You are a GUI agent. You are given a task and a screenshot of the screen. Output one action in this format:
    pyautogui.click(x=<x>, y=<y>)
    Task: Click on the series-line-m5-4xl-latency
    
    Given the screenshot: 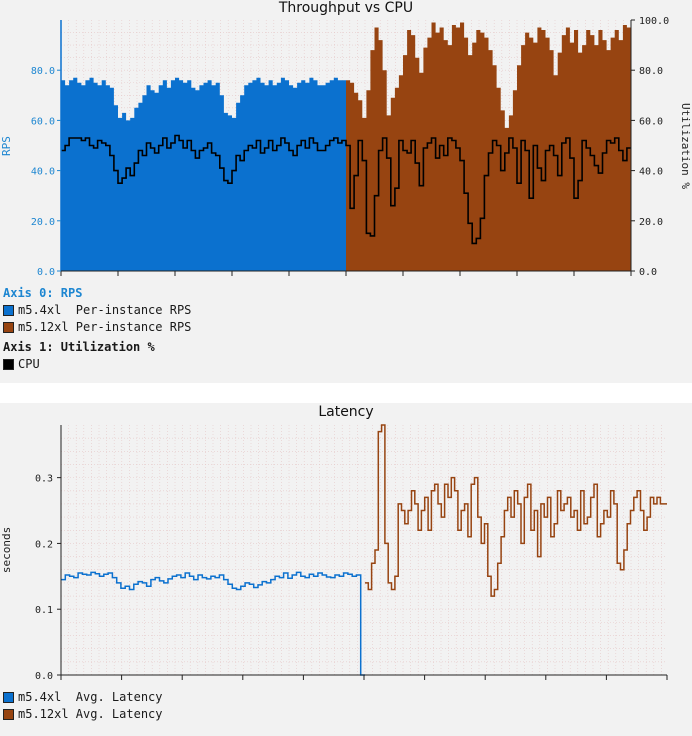 What is the action you would take?
    pyautogui.click(x=213, y=623)
    